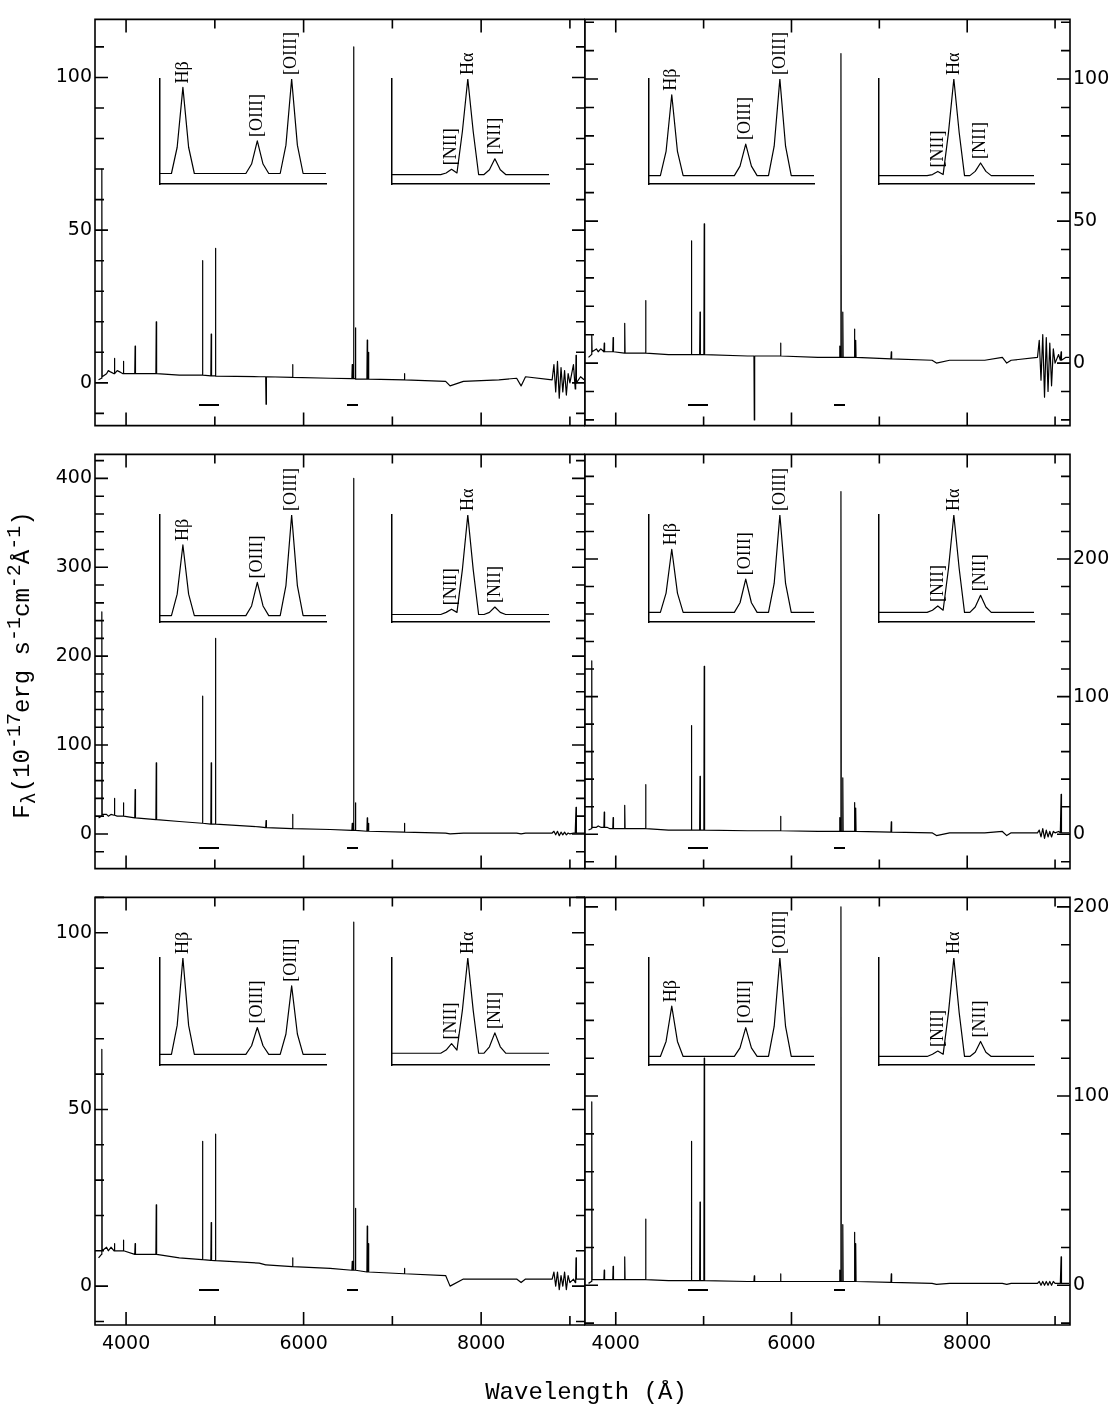 This screenshot has width=1115, height=1413. Describe the element at coordinates (73, 565) in the screenshot. I see `y-tick-label: 300` at that location.